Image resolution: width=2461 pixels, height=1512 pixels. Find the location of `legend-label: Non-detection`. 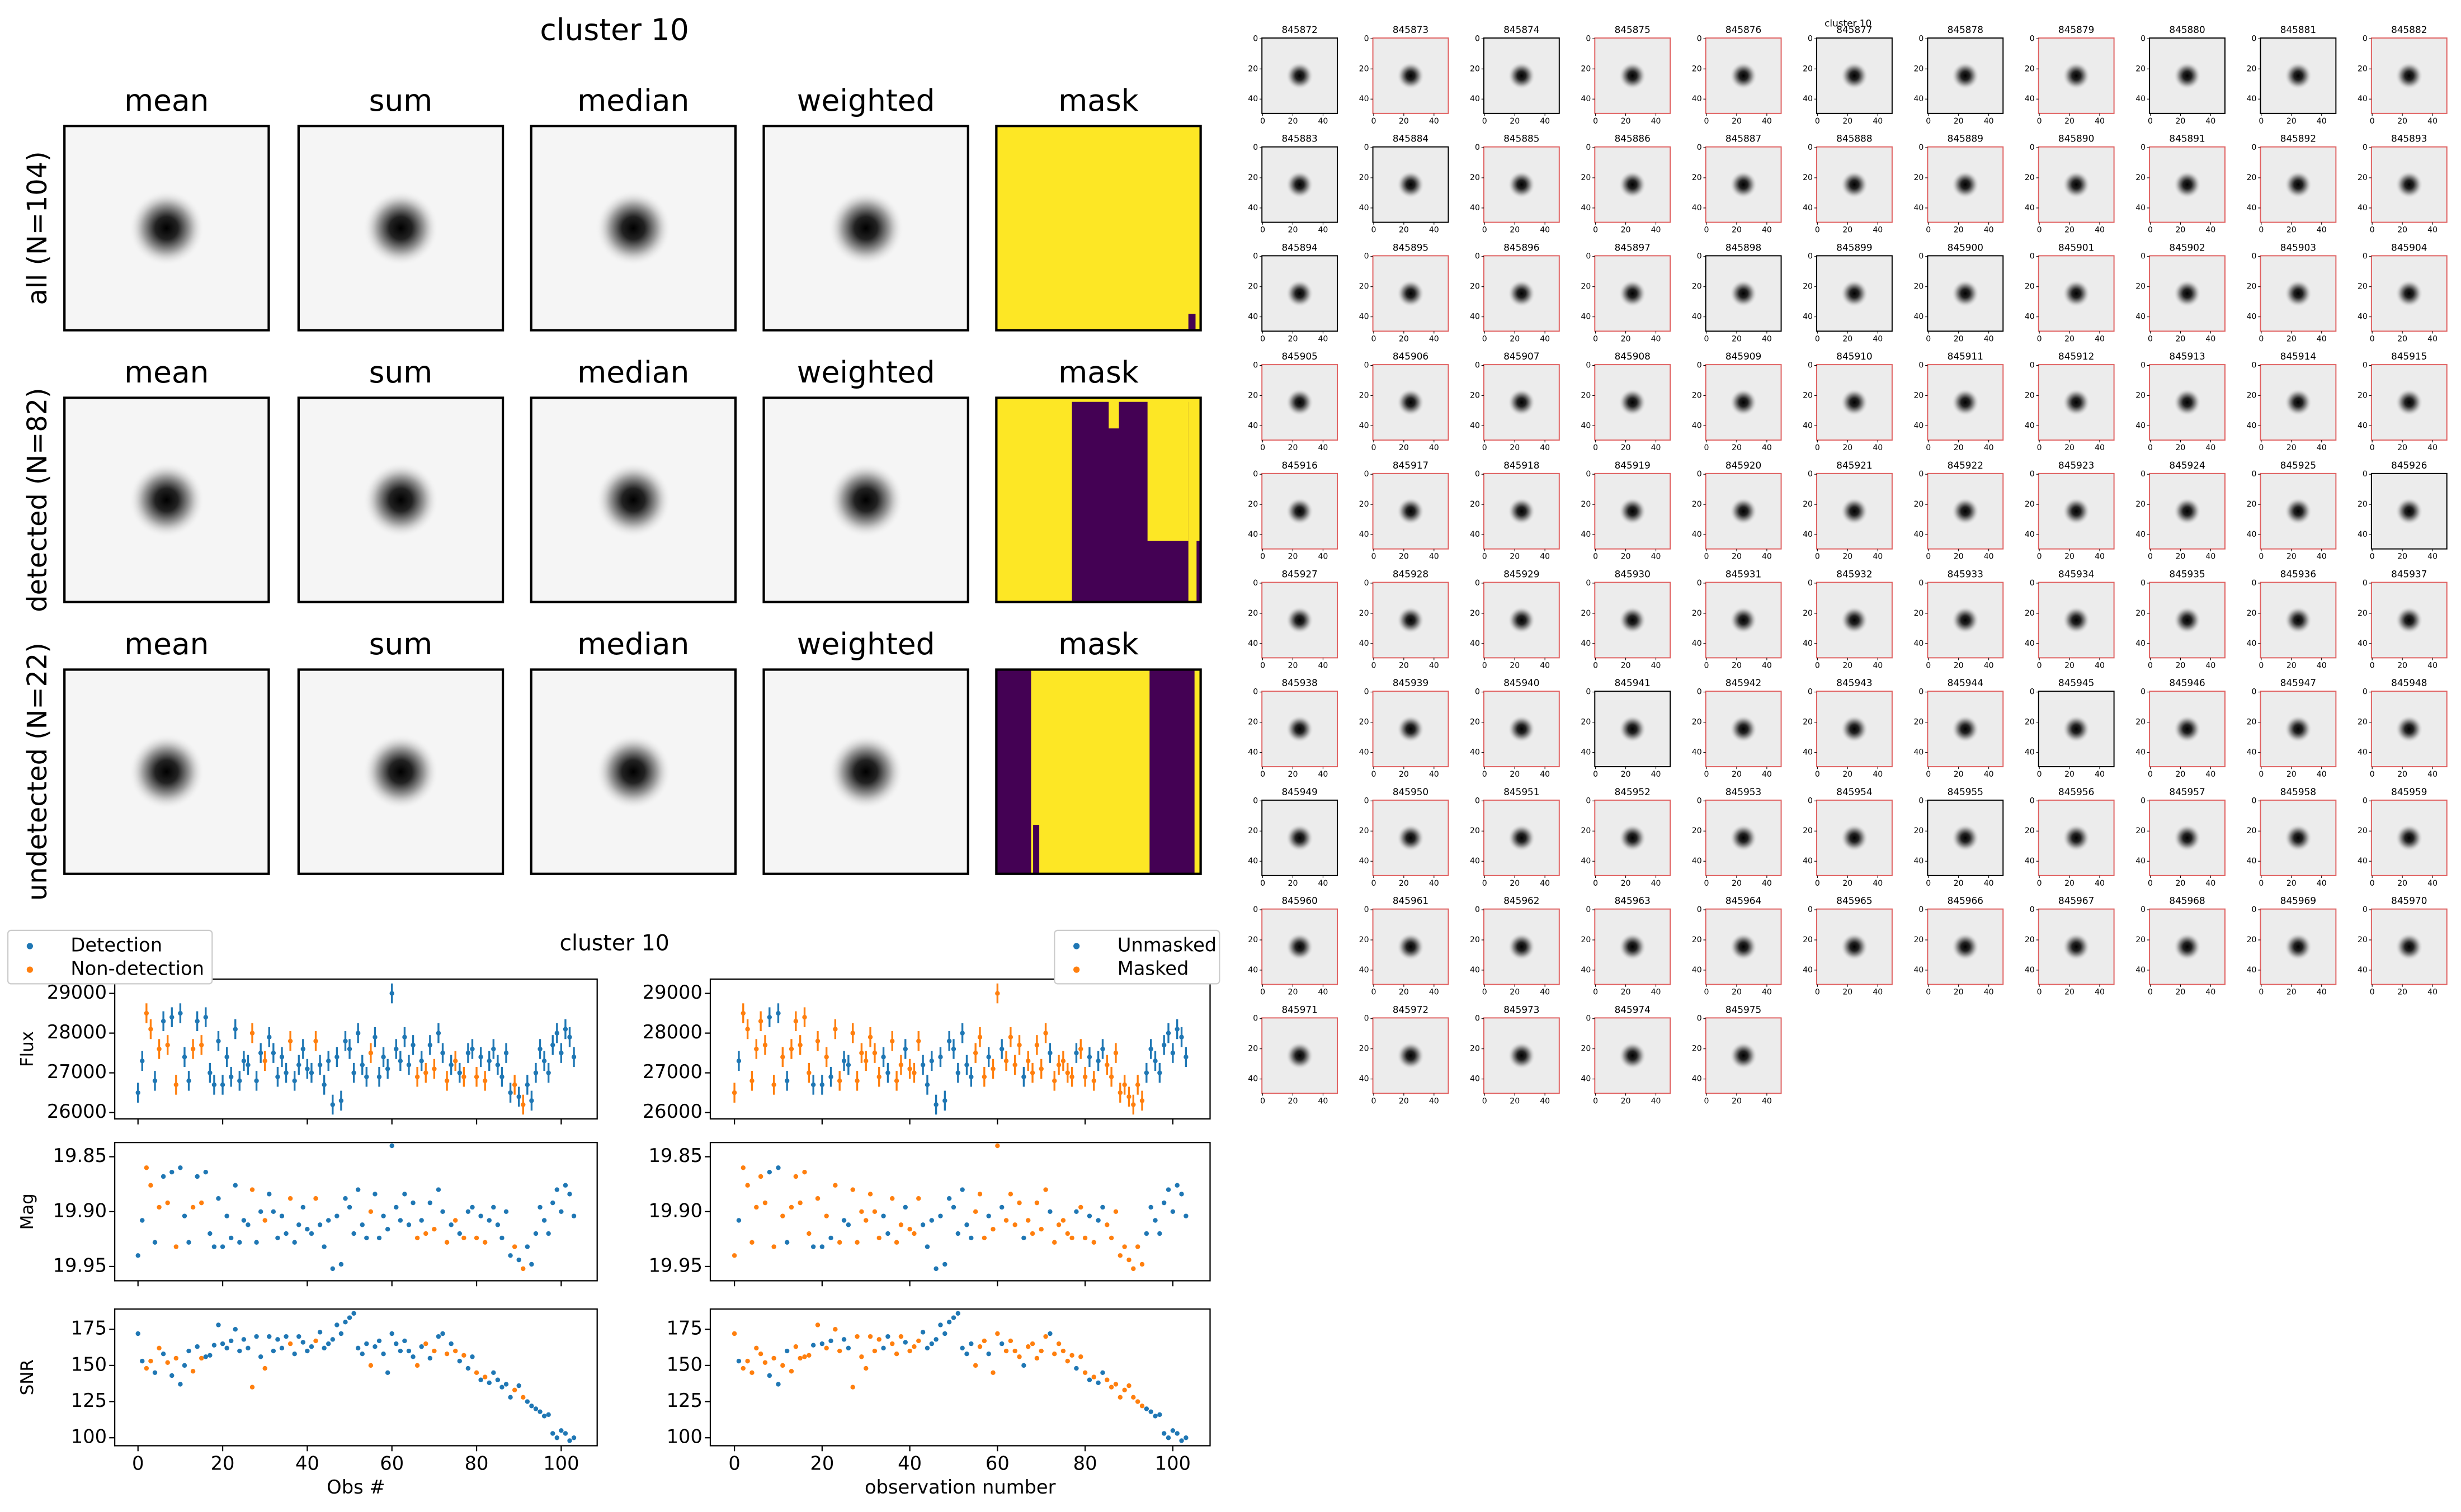

legend-label: Non-detection is located at coordinates (137, 969).